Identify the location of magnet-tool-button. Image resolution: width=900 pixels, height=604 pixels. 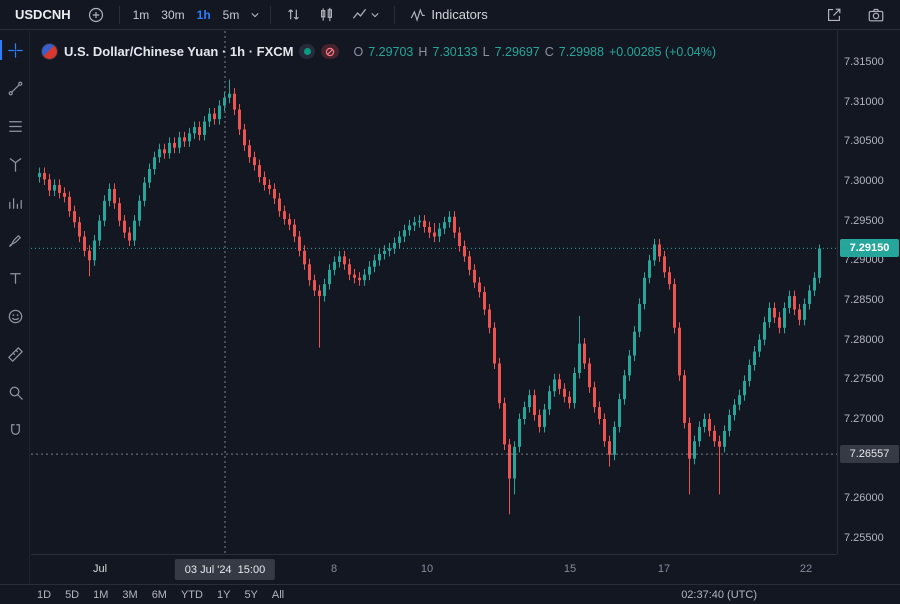
(15, 430).